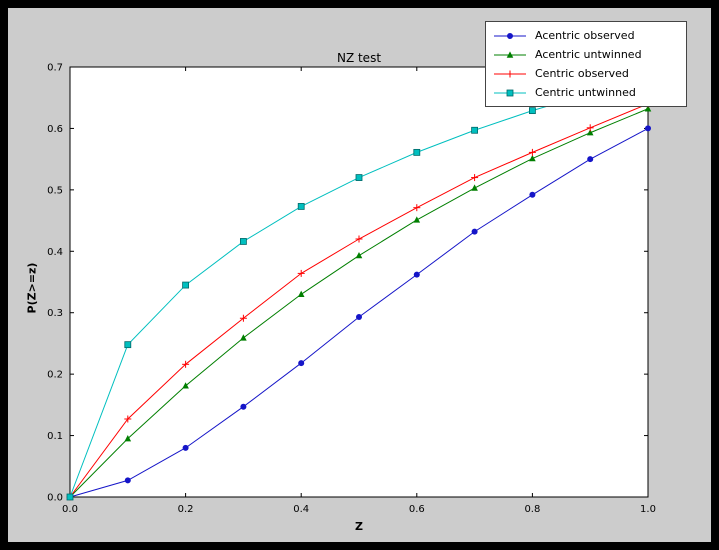 The height and width of the screenshot is (550, 719). Describe the element at coordinates (55, 68) in the screenshot. I see `y-tick-label: 0.7` at that location.